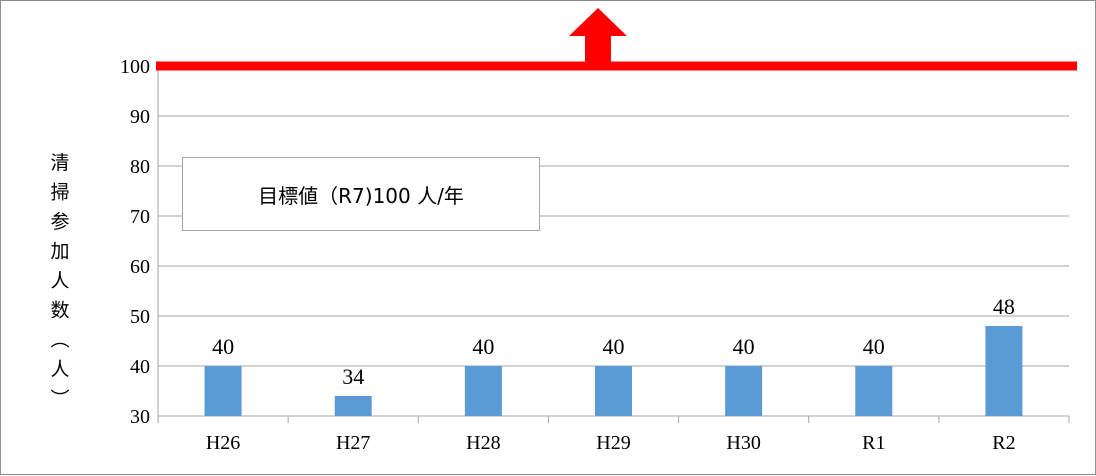 The width and height of the screenshot is (1096, 476). Describe the element at coordinates (353, 443) in the screenshot. I see `x-tick-label: H27` at that location.